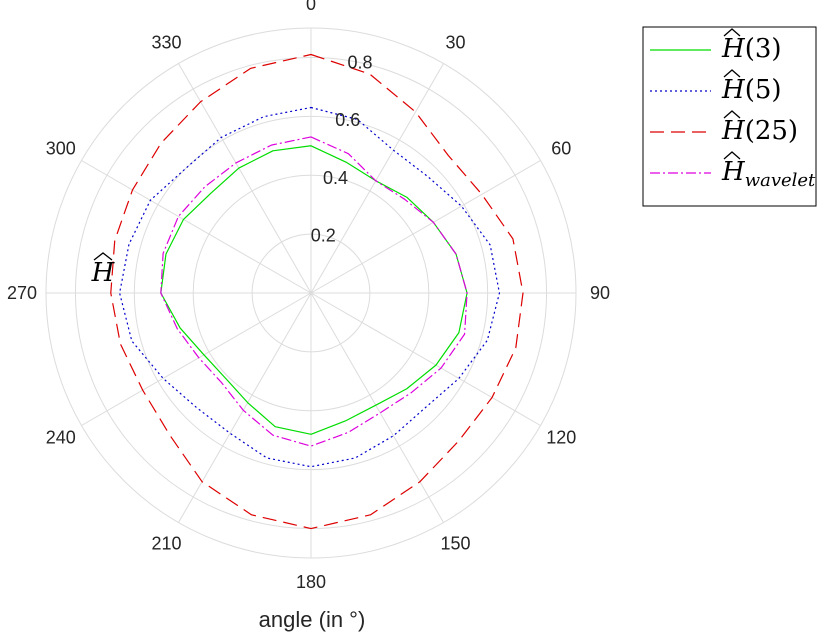 The width and height of the screenshot is (830, 635). Describe the element at coordinates (103, 273) in the screenshot. I see `radial-axis-title-text: H` at that location.